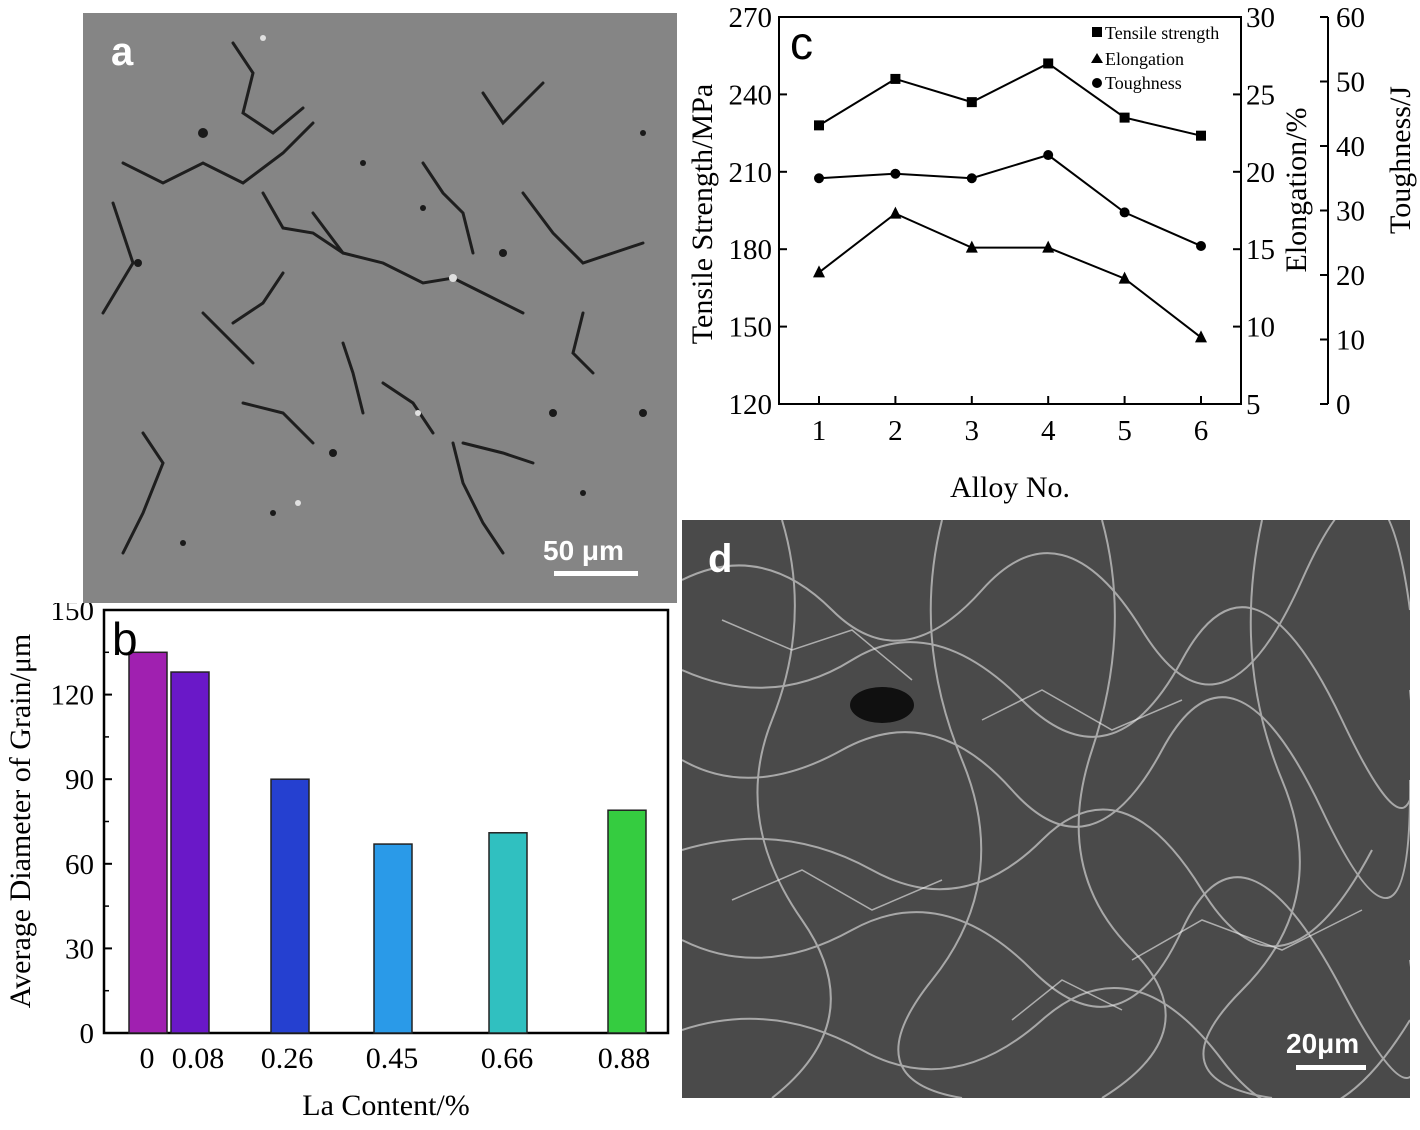  Describe the element at coordinates (702, 214) in the screenshot. I see `tensile-axis-label: Tensile Strength/MPa` at that location.